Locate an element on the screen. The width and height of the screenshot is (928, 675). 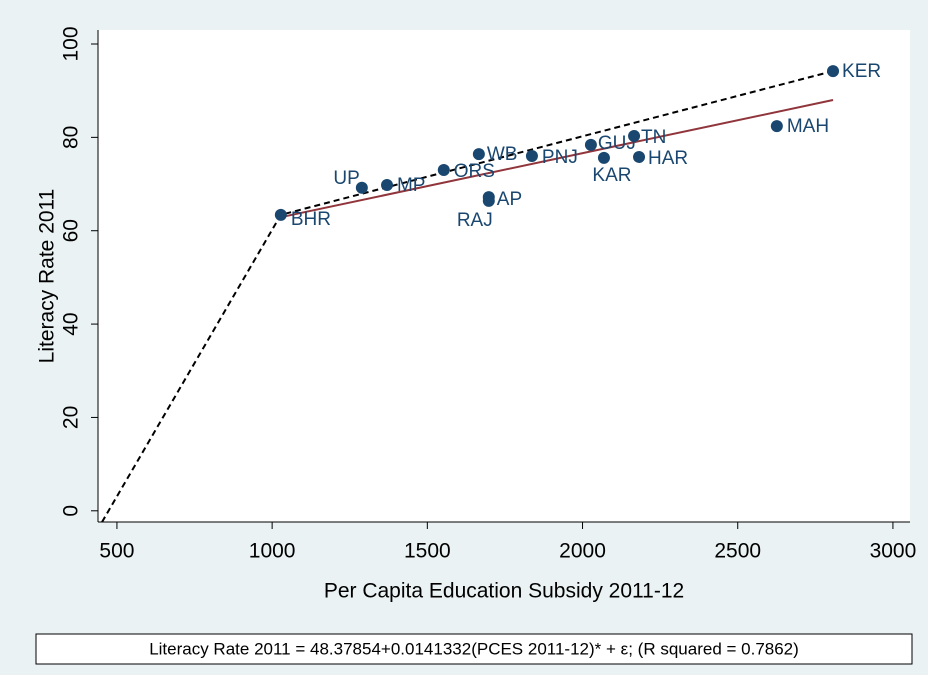
point-label: KAR is located at coordinates (611, 175).